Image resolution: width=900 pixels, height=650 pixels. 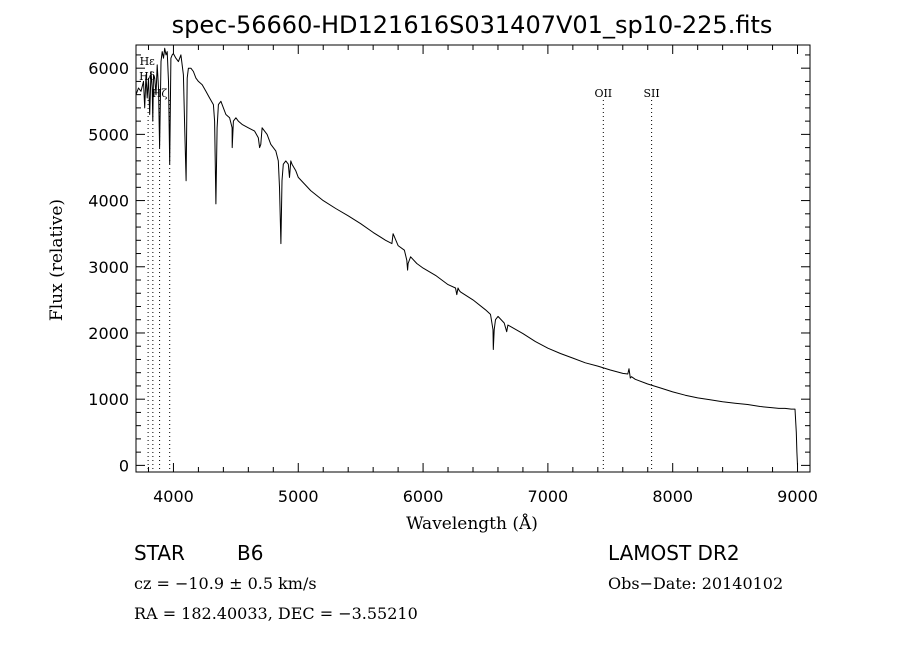 What do you see at coordinates (225, 583) in the screenshot?
I see `redshift-value: cz = −10.9 ± 0.5 km/s` at bounding box center [225, 583].